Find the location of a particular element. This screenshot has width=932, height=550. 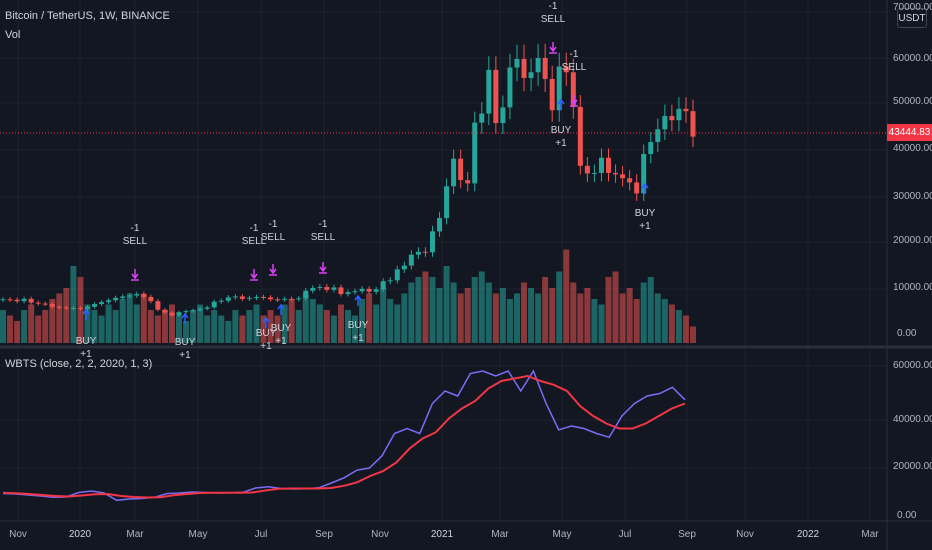

currency-button: USDT is located at coordinates (912, 18).